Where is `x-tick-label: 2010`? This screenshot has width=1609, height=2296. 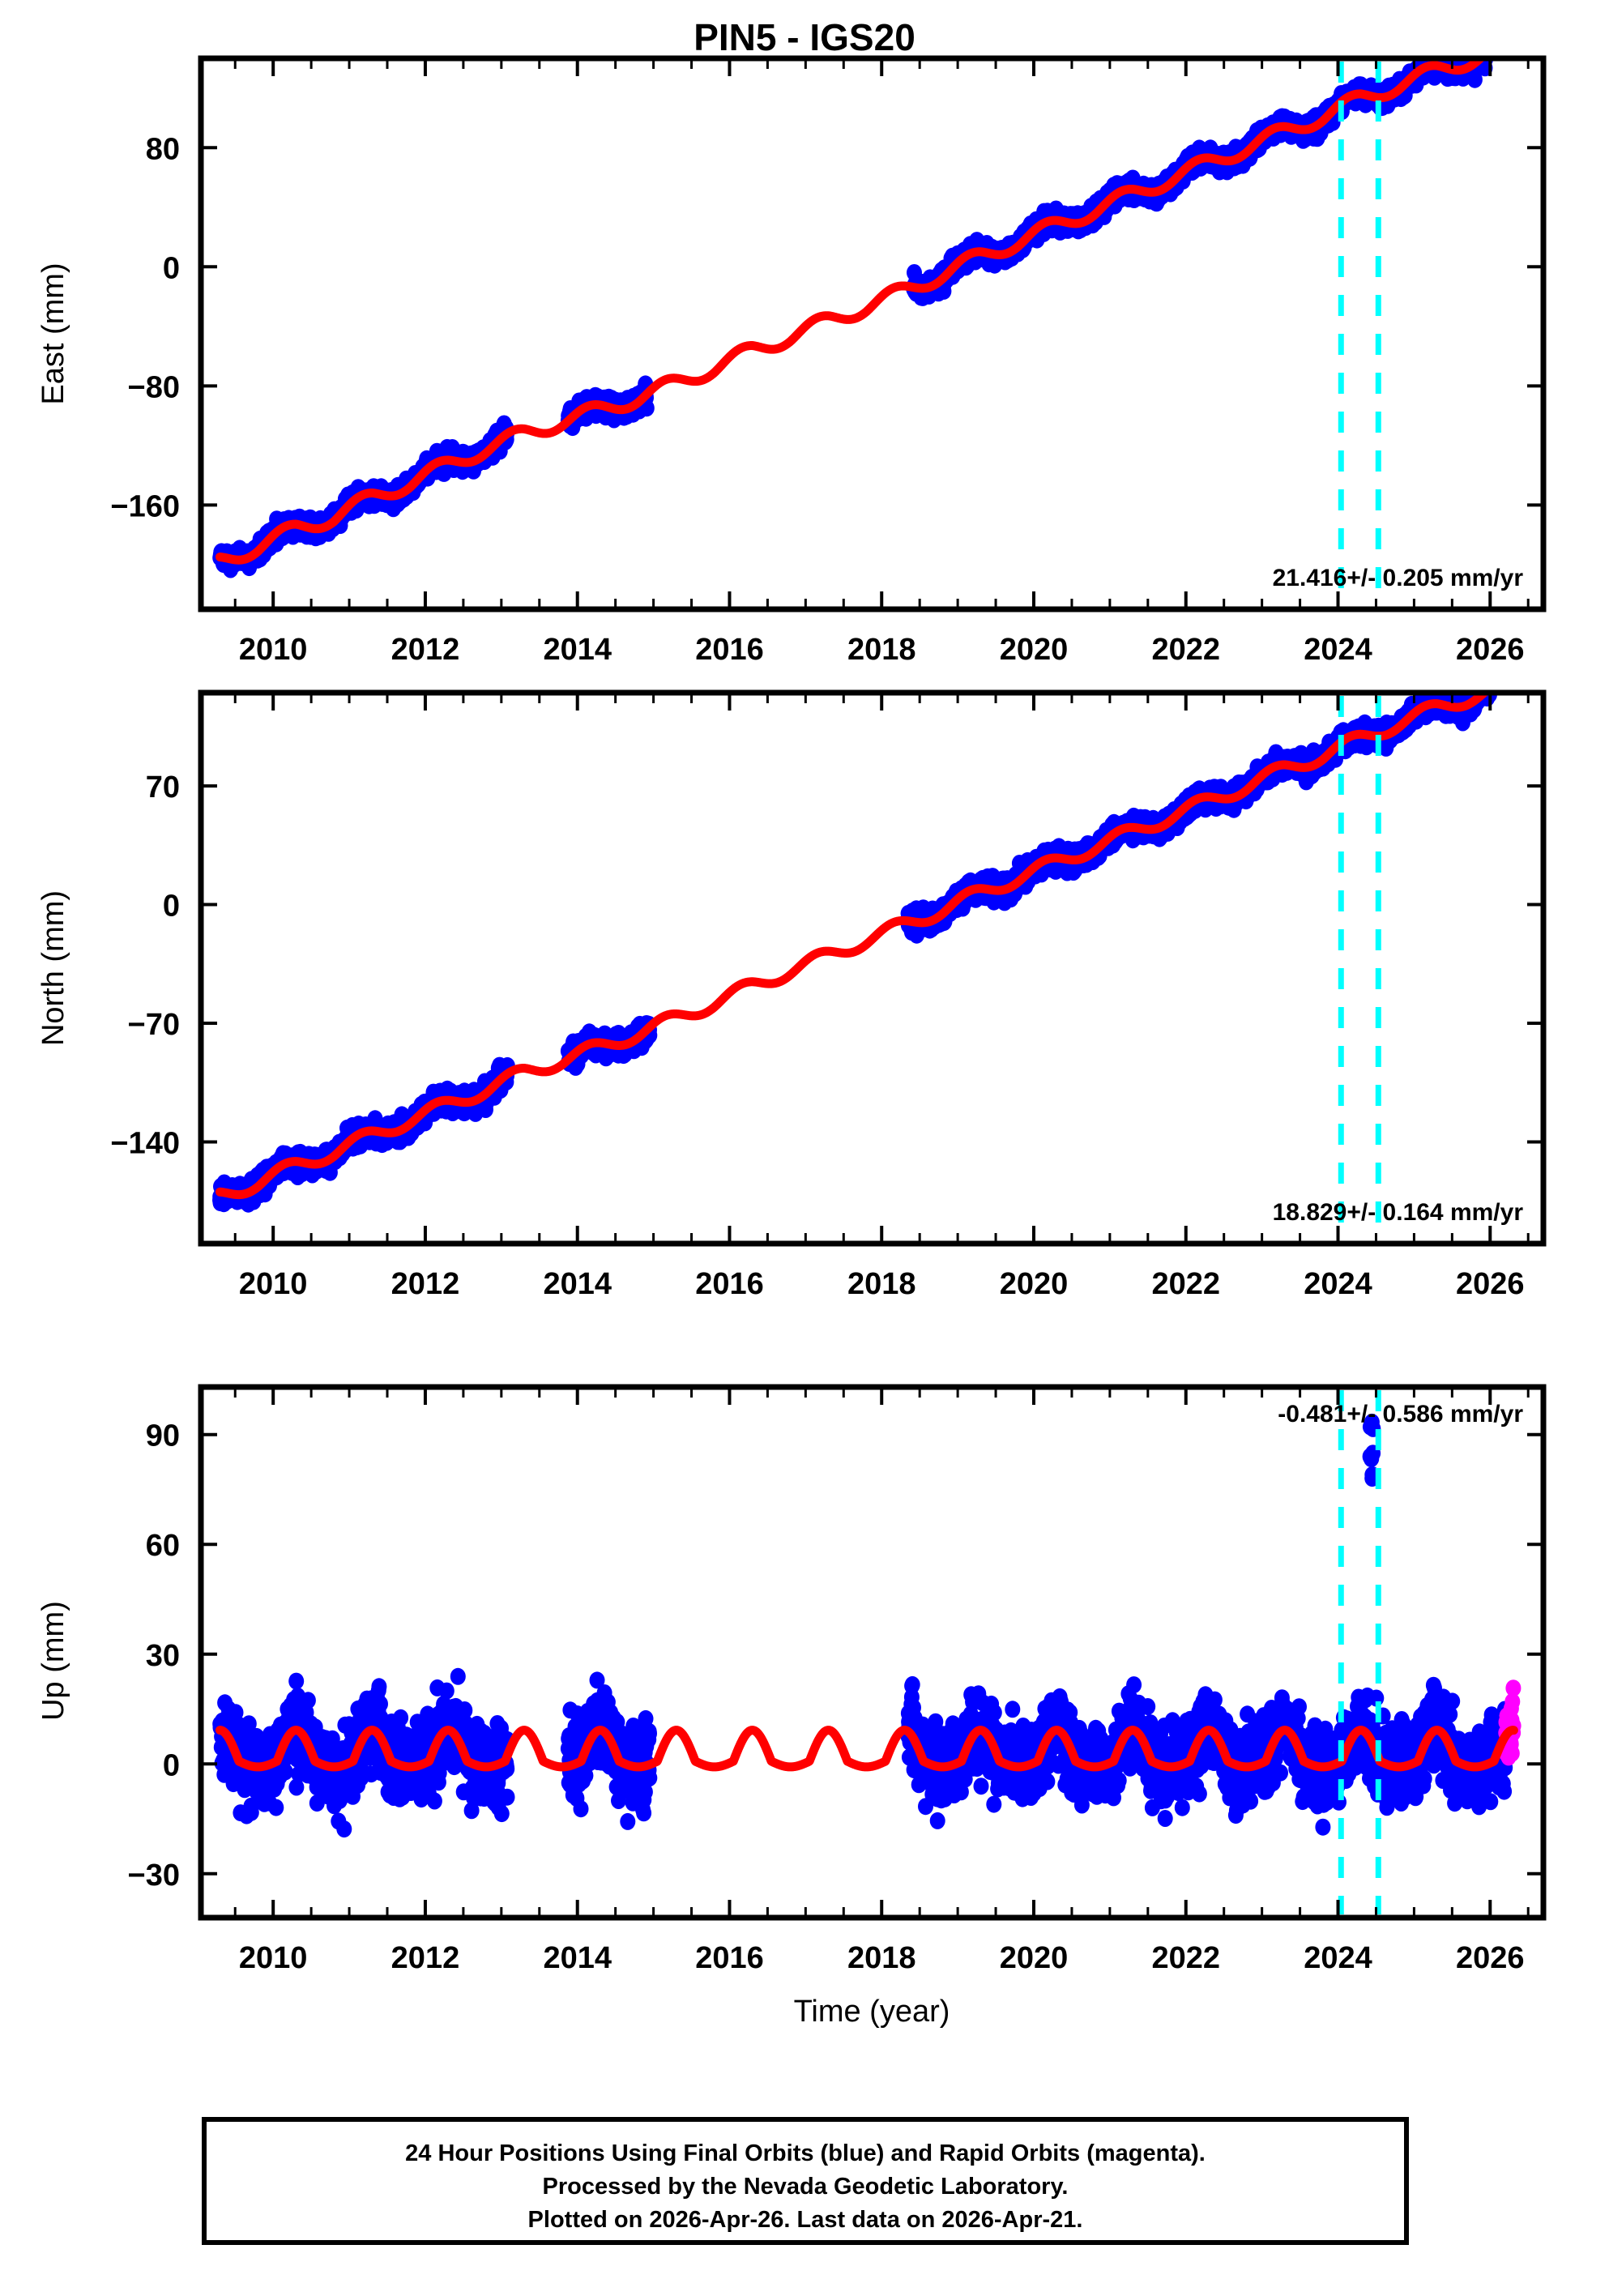
x-tick-label: 2010 is located at coordinates (273, 650).